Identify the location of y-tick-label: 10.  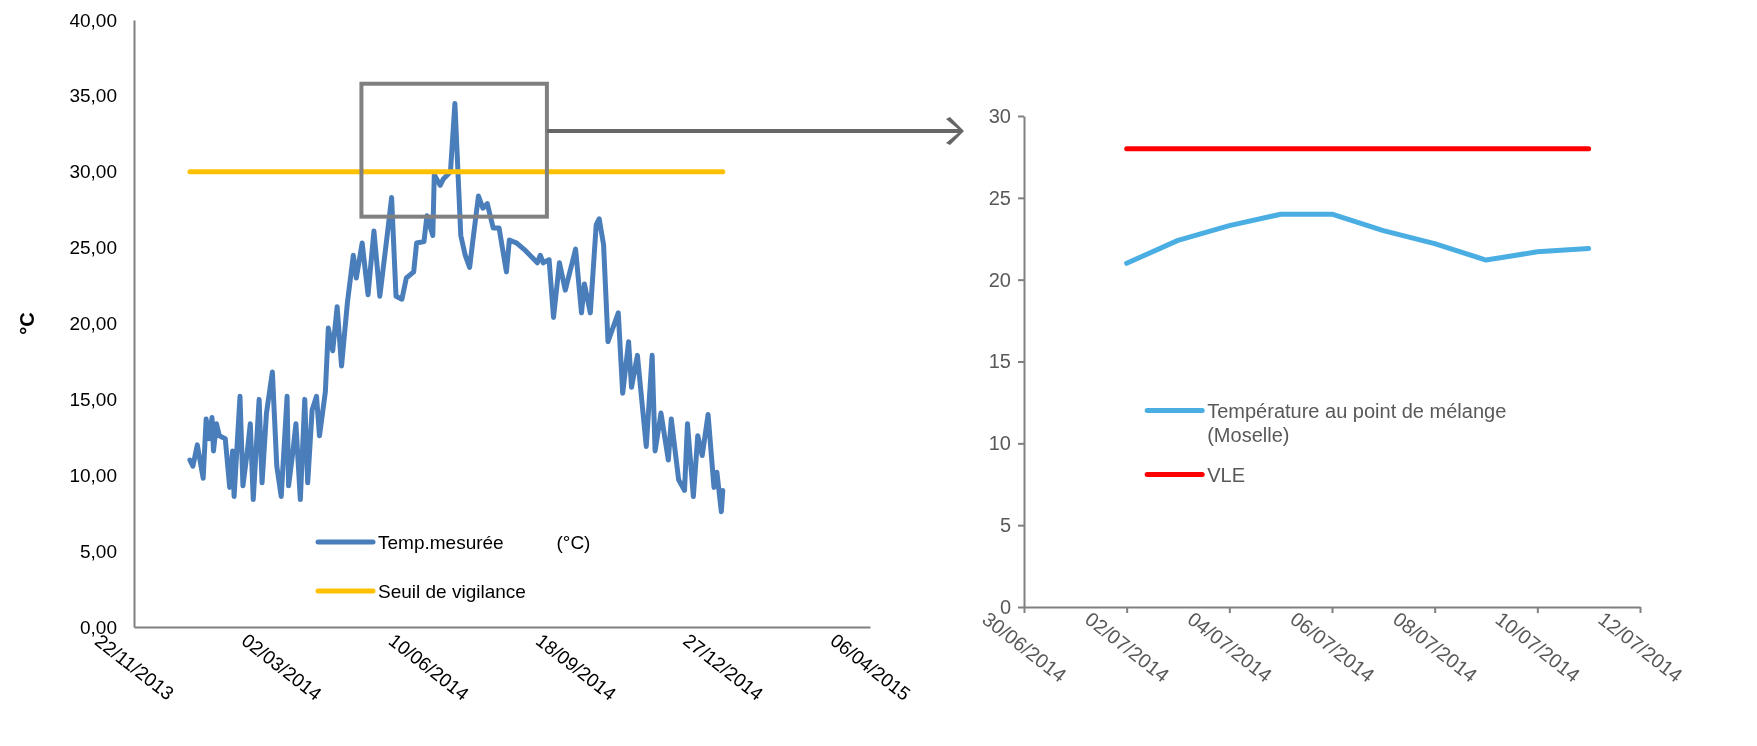
(999, 443).